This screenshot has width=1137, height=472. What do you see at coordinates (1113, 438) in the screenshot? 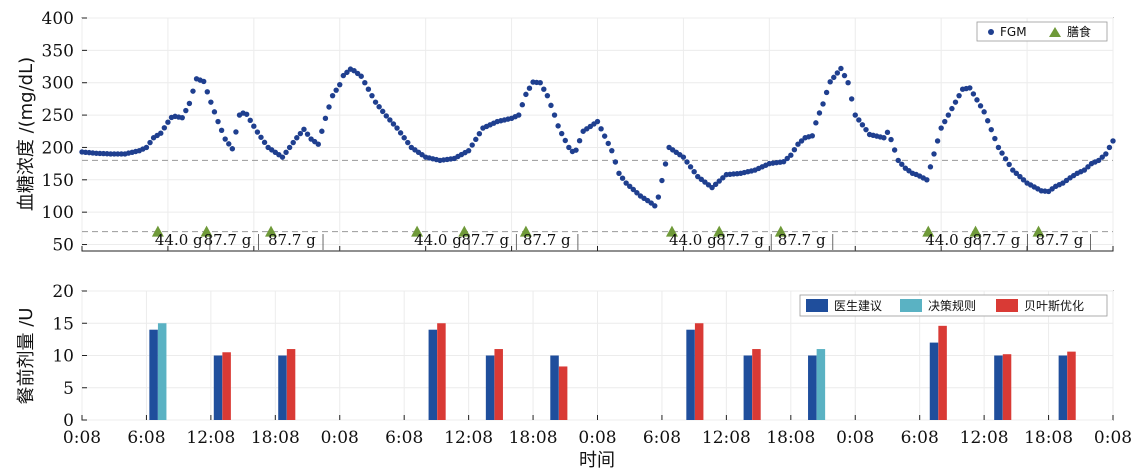
I see `time-tick-label: 0:08` at bounding box center [1113, 438].